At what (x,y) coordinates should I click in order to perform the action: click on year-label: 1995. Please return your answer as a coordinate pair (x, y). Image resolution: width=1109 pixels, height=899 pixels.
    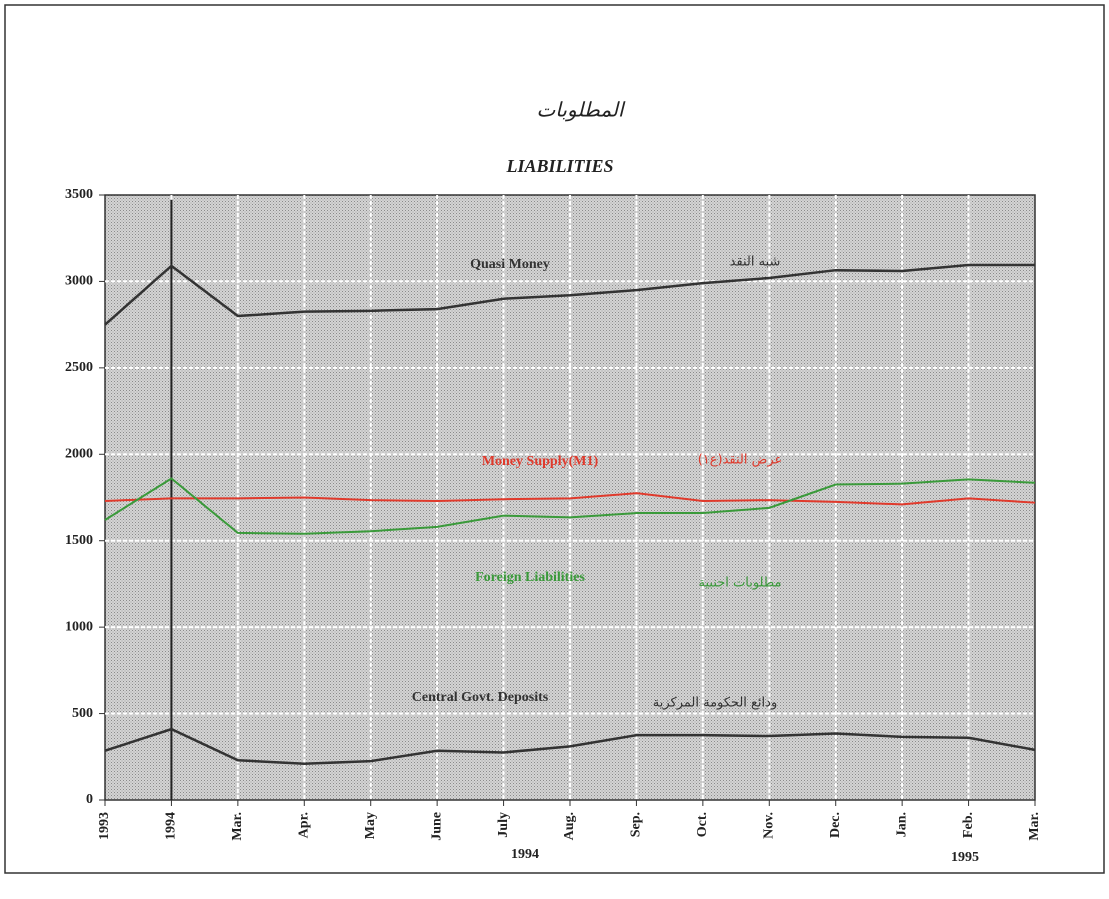
    Looking at the image, I should click on (965, 857).